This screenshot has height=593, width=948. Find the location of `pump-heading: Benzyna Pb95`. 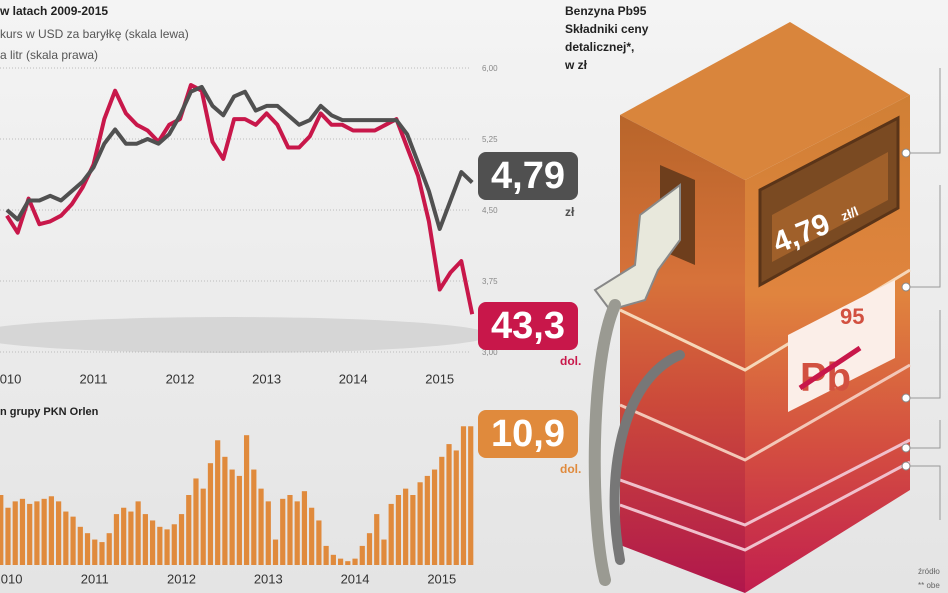

pump-heading: Benzyna Pb95 is located at coordinates (606, 11).